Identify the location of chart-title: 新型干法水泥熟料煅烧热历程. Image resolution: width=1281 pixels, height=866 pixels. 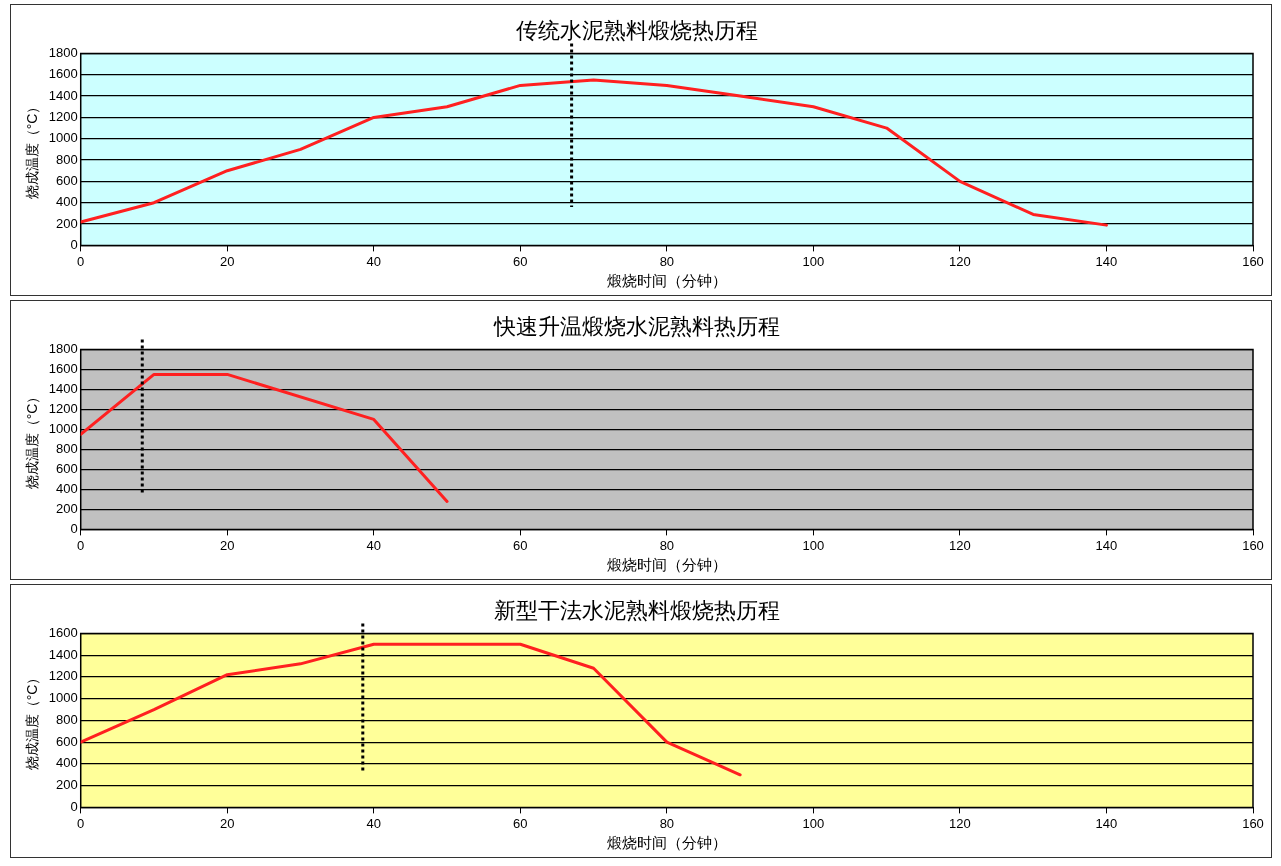
(637, 610).